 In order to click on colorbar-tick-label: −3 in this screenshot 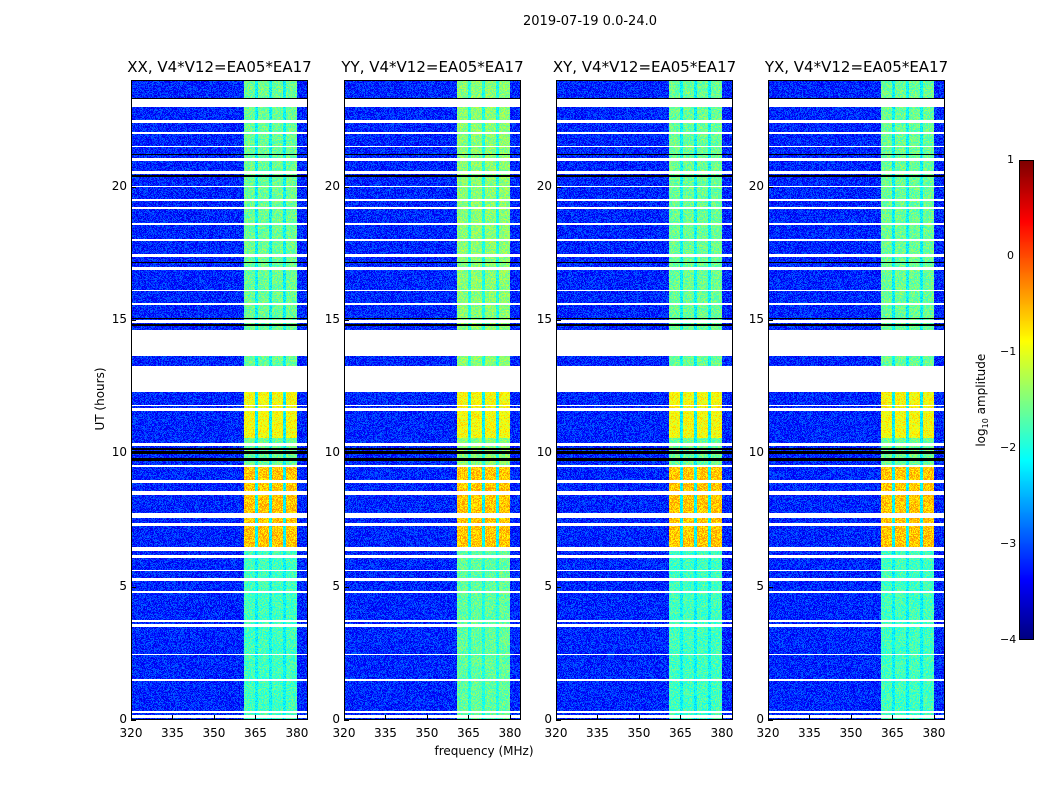, I will do `click(1008, 543)`.